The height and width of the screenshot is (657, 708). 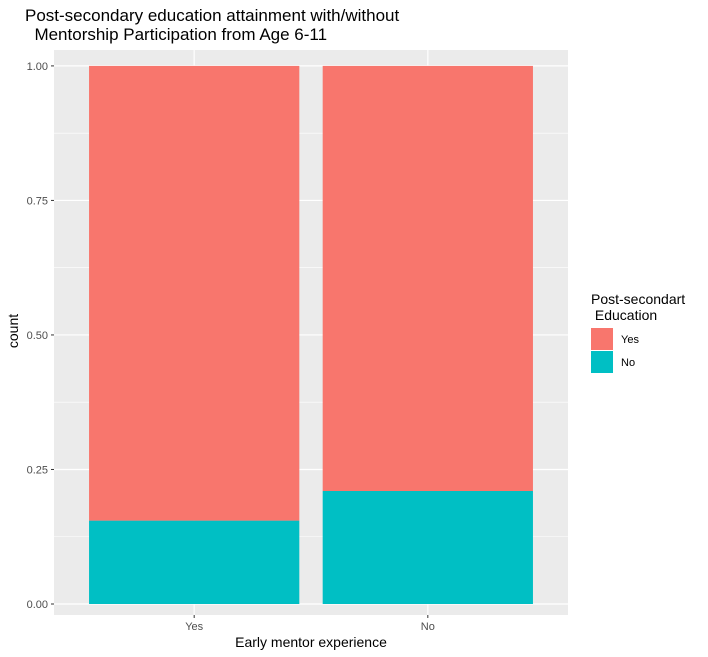 I want to click on y-tick-label: 1.00, so click(x=37, y=67).